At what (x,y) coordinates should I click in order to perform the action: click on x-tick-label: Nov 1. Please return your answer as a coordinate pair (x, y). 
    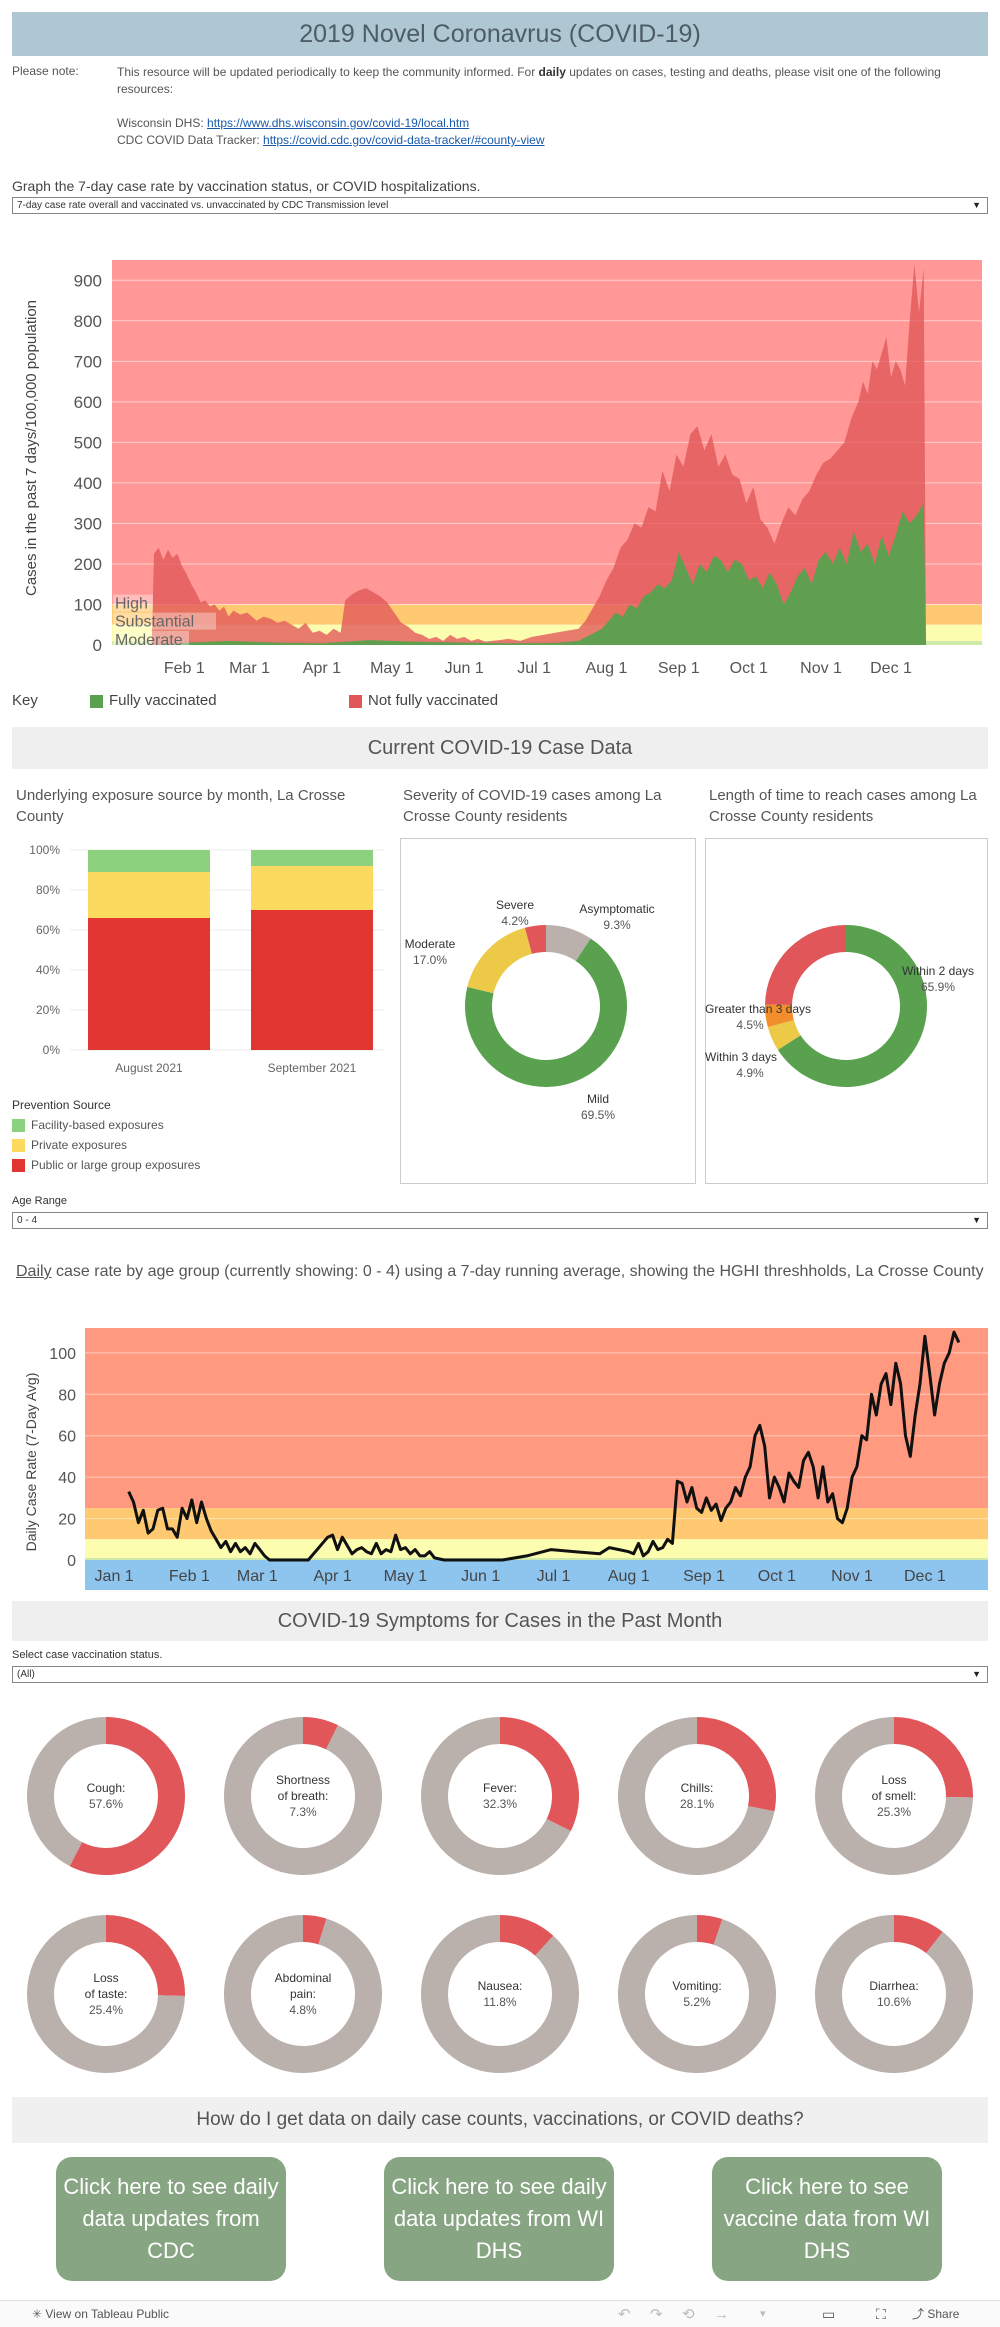
    Looking at the image, I should click on (852, 1576).